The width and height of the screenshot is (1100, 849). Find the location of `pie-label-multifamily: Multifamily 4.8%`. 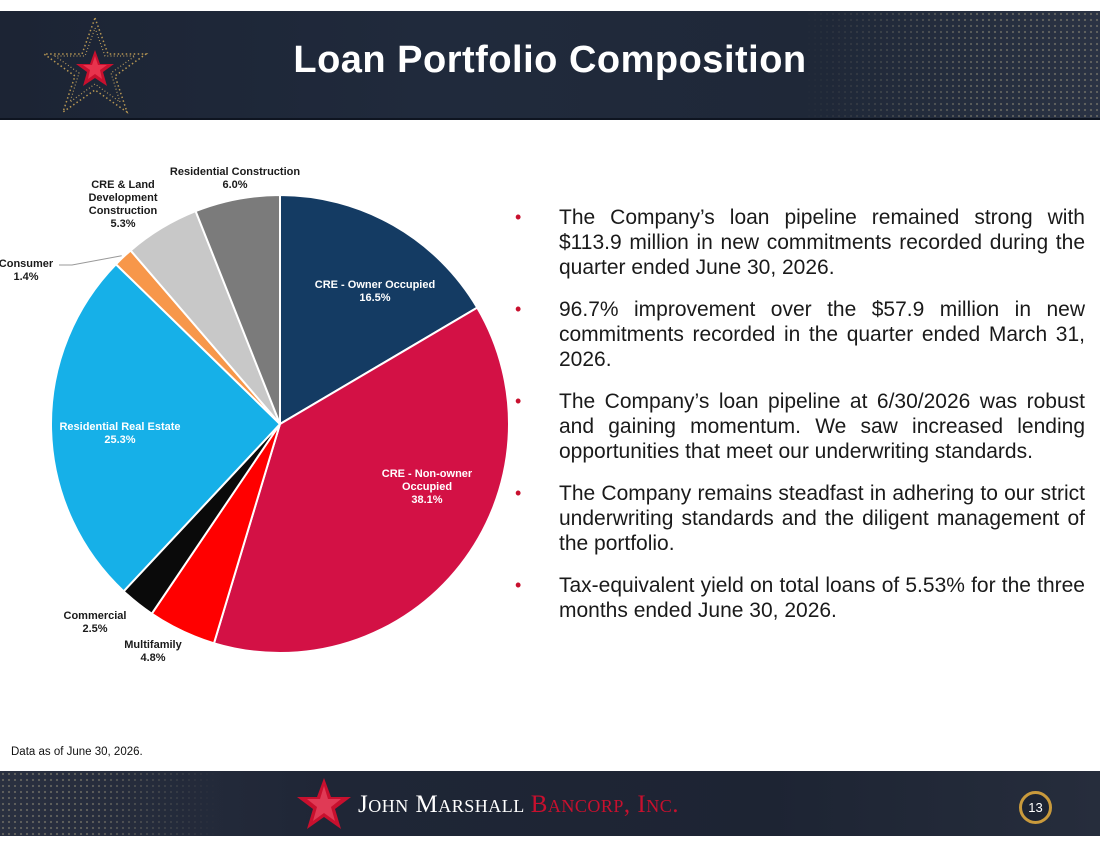

pie-label-multifamily: Multifamily 4.8% is located at coordinates (153, 651).